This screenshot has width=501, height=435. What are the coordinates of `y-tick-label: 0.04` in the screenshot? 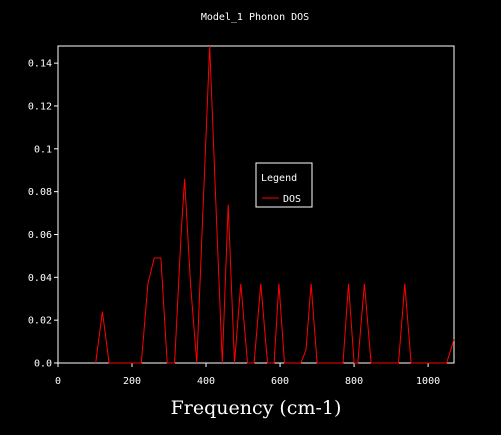 It's located at (40, 278).